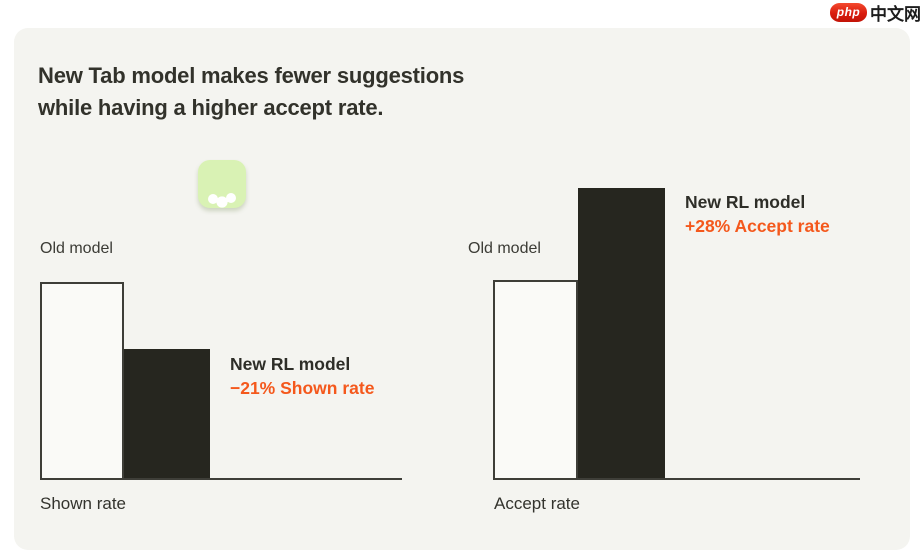 Image resolution: width=921 pixels, height=558 pixels. Describe the element at coordinates (251, 75) in the screenshot. I see `chart-title-line1: New Tab model makes fewer suggestions` at that location.